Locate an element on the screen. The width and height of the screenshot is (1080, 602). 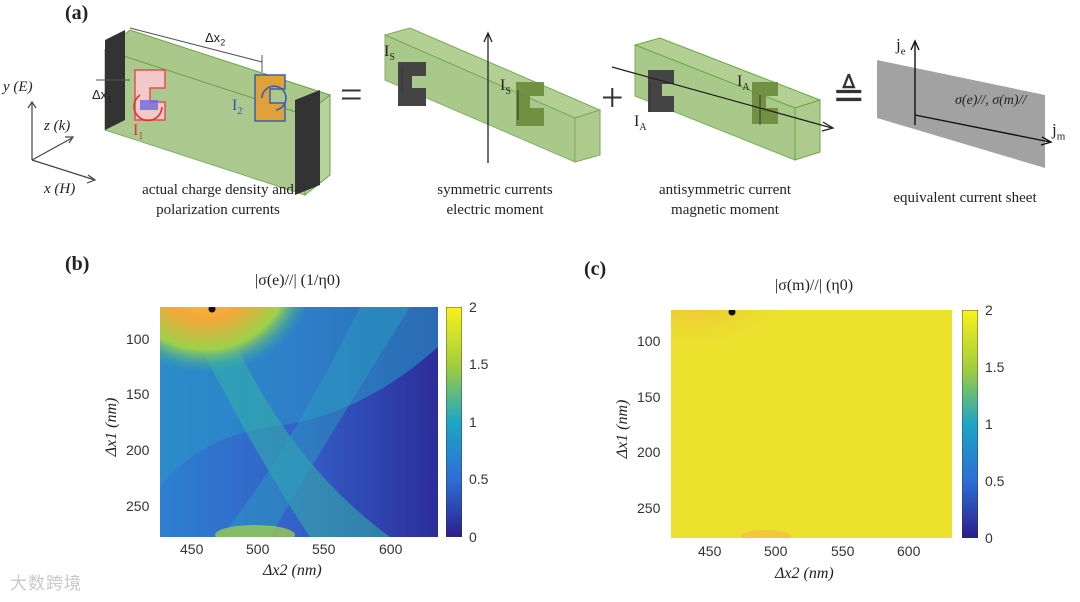
slab-antisymmetric is located at coordinates (723, 99).